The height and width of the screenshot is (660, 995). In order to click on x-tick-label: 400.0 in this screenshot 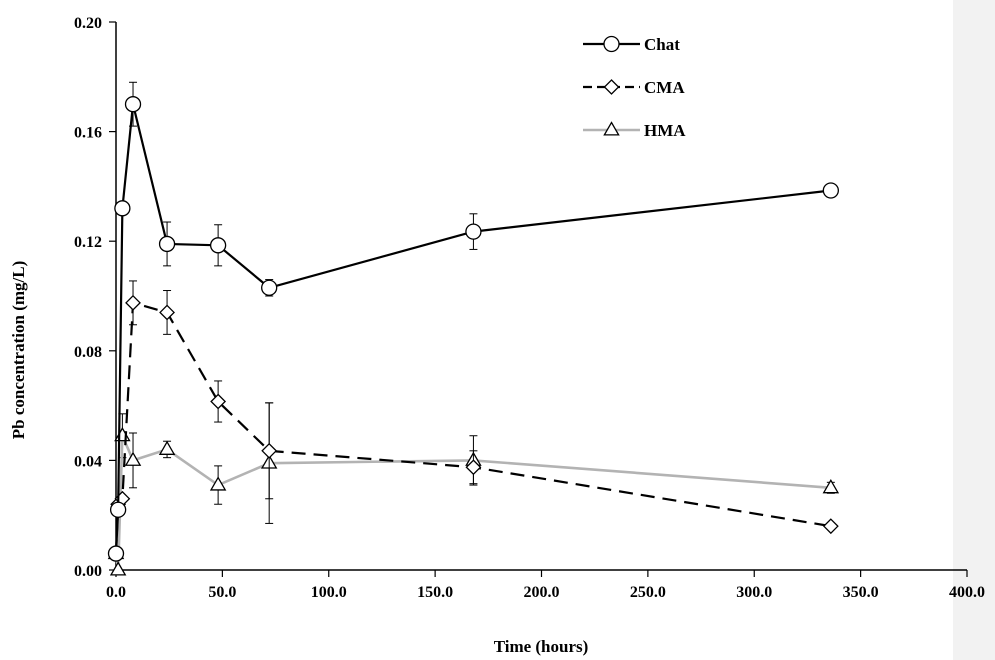, I will do `click(967, 592)`.